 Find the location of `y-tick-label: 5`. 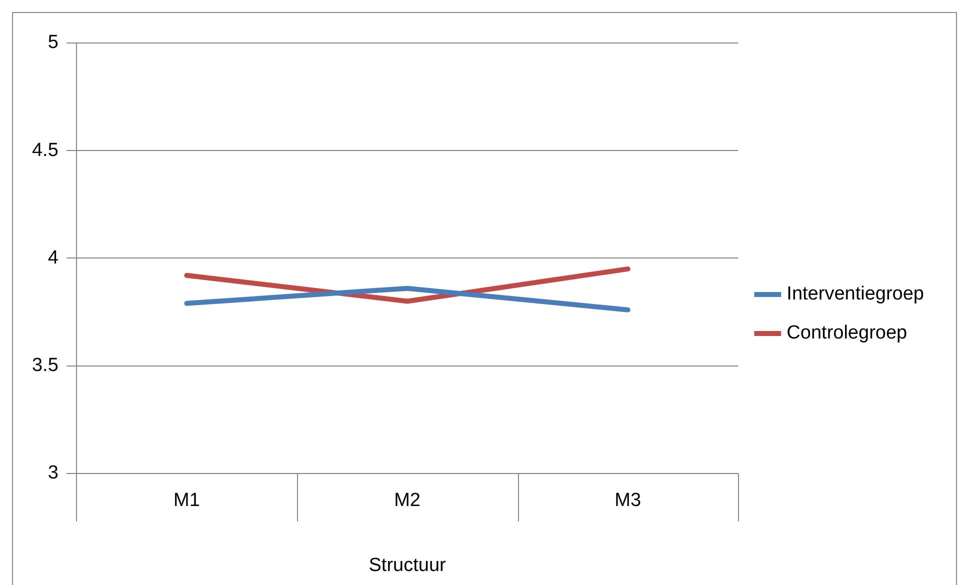

y-tick-label: 5 is located at coordinates (53, 43).